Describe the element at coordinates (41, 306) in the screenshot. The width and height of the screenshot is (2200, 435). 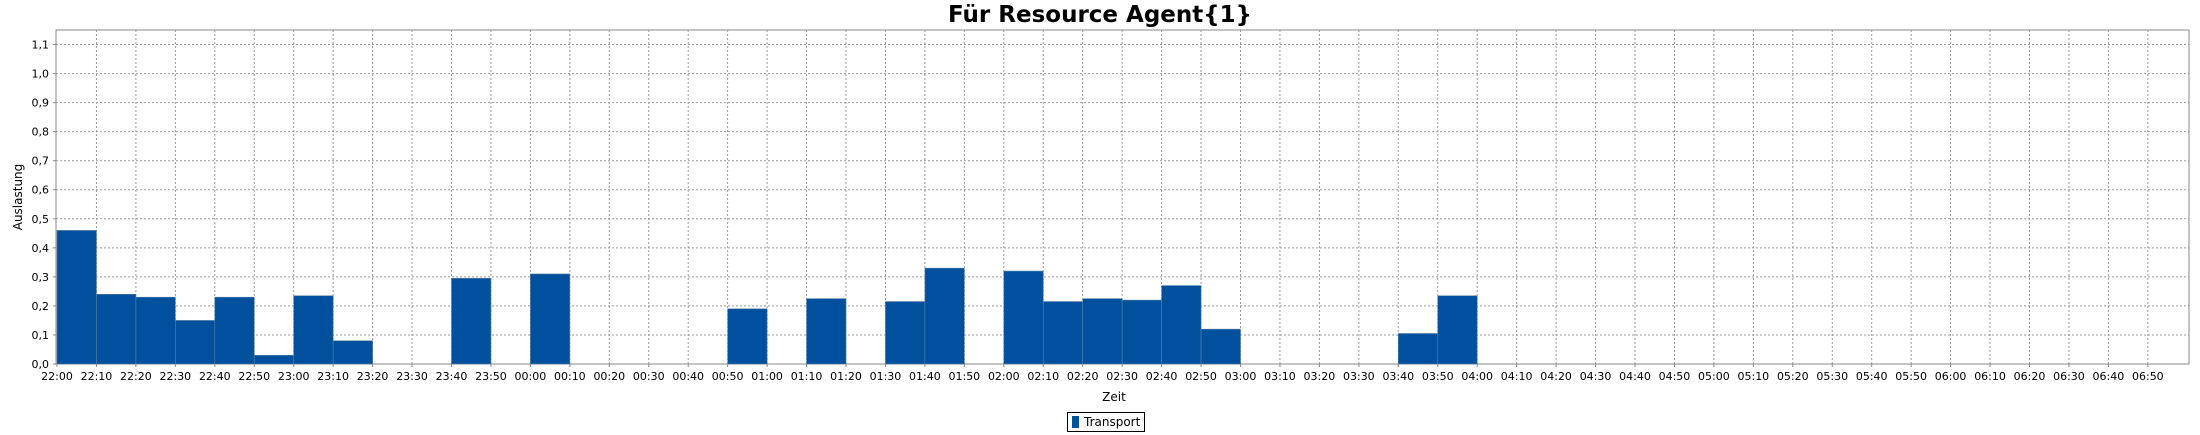
I see `y-tick-label: 0,2` at that location.